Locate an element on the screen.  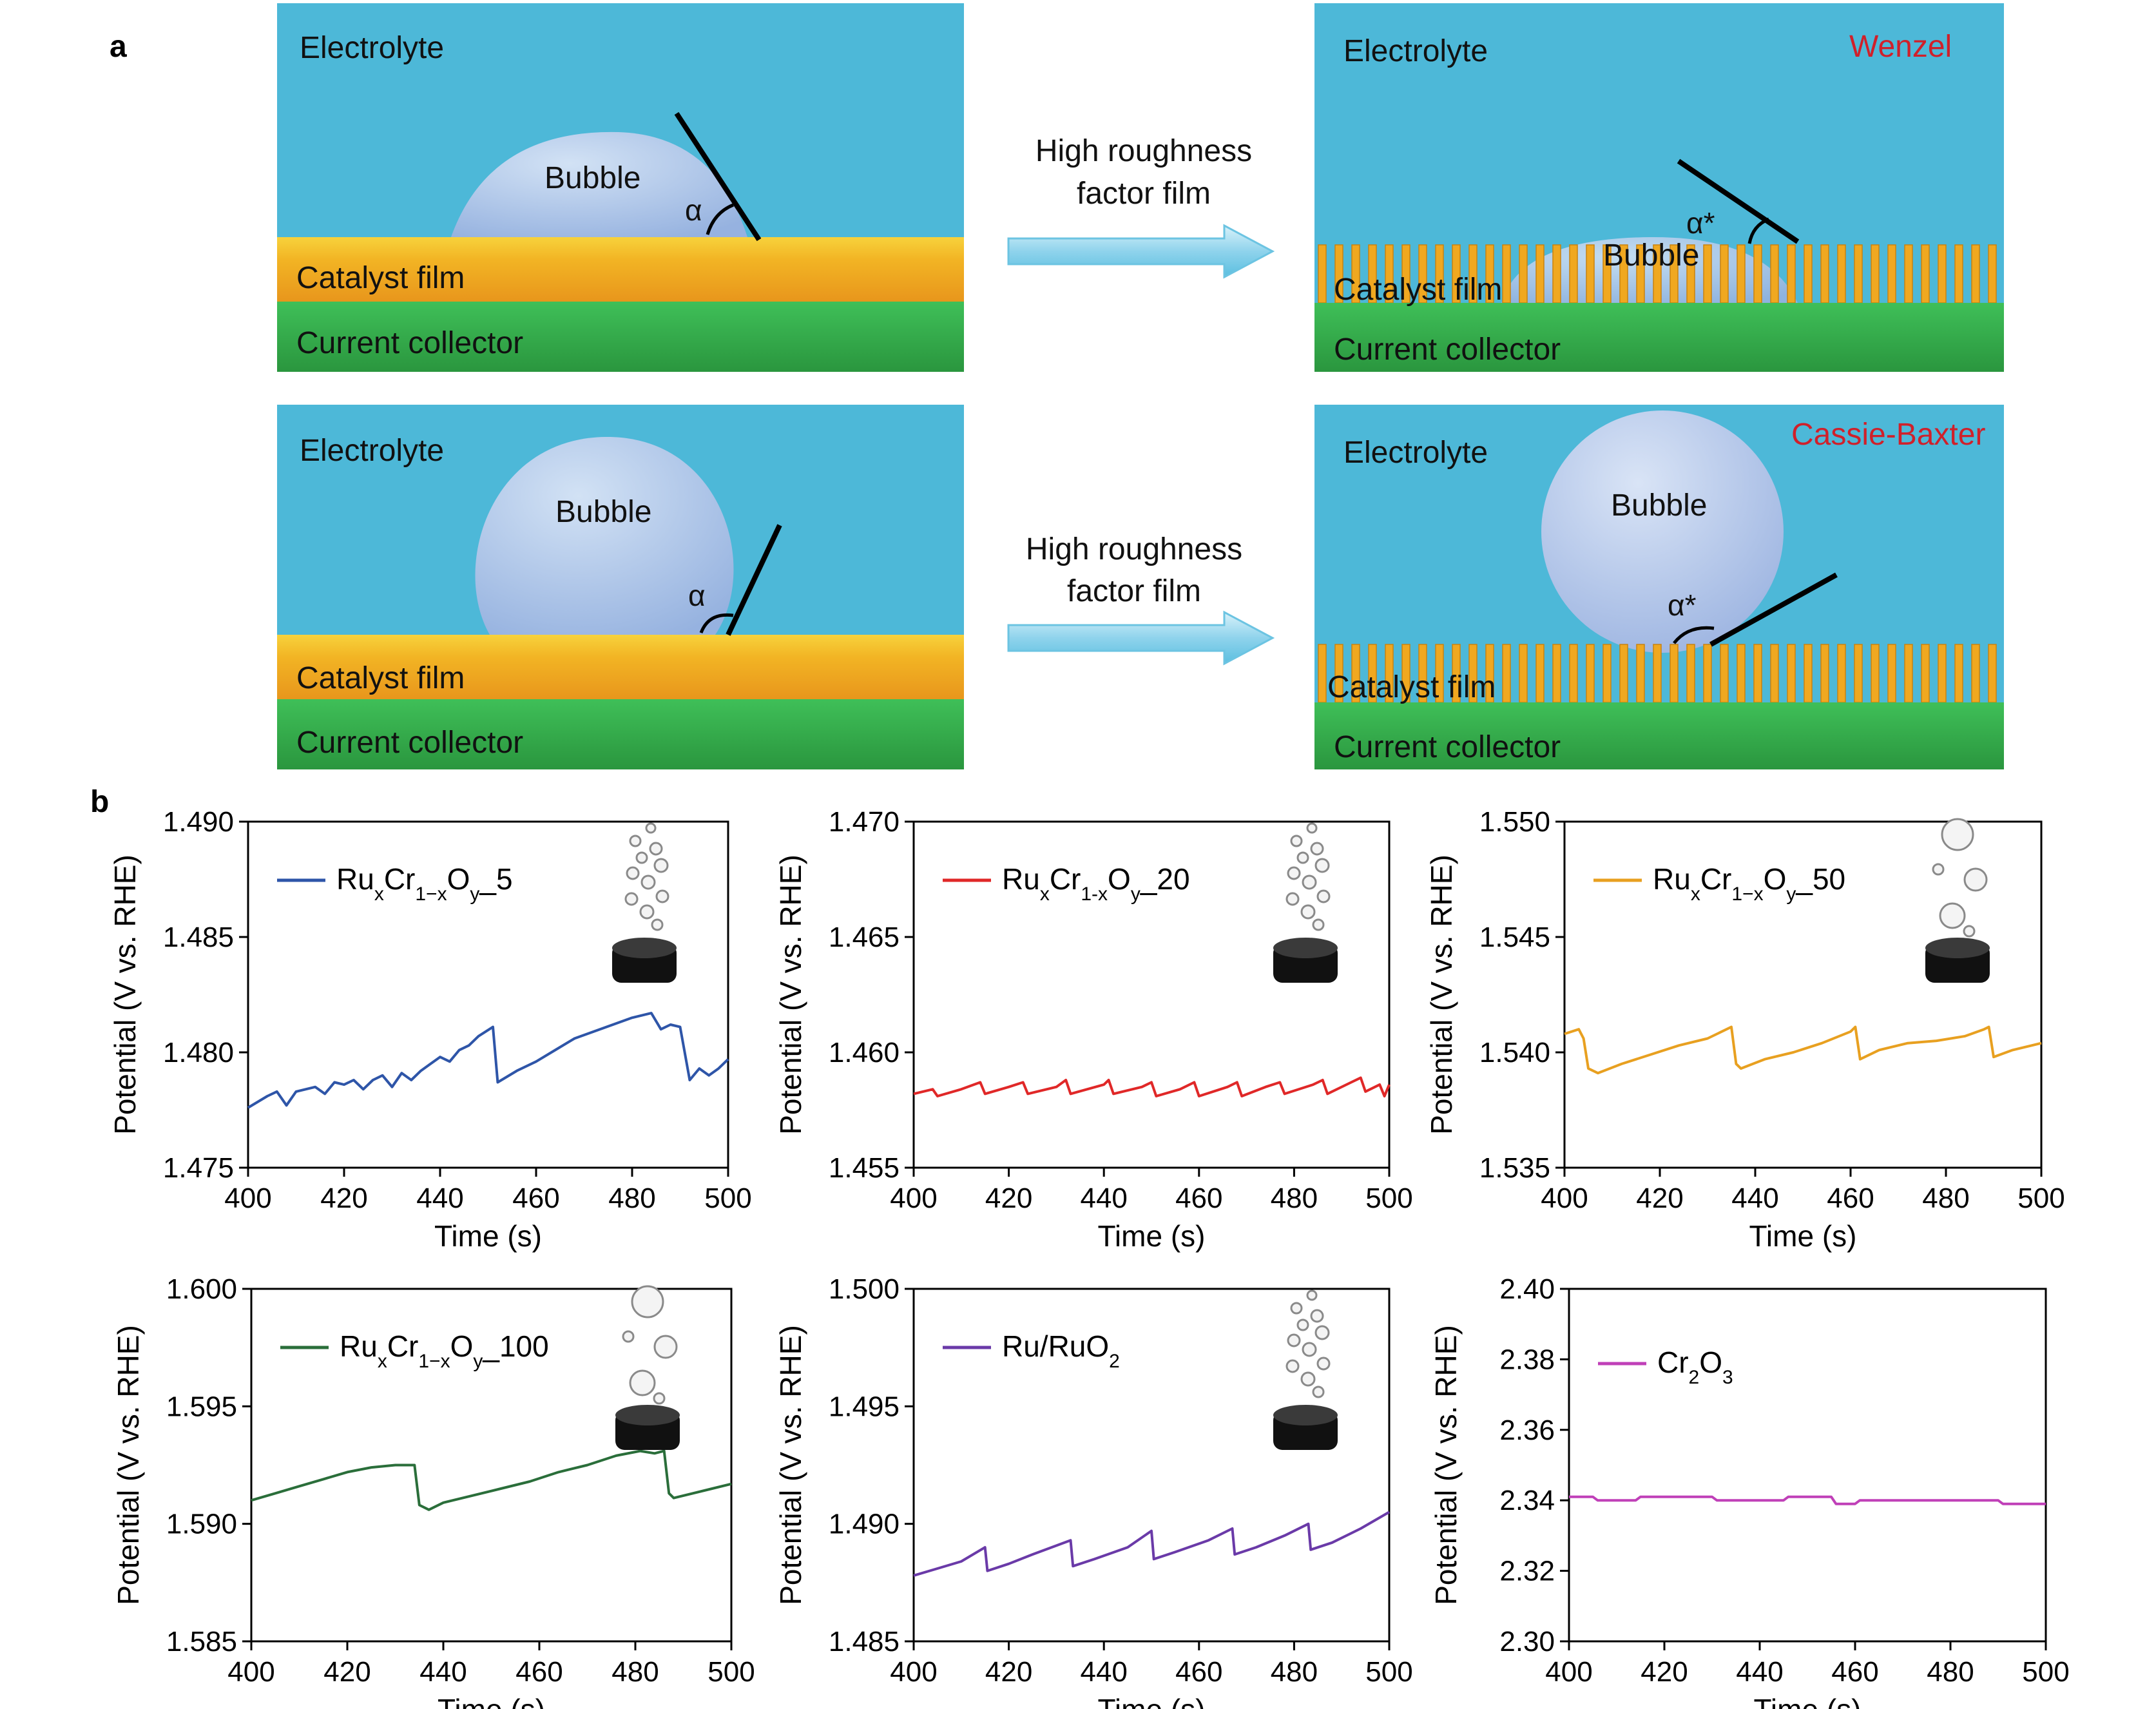
y-tick-label: 1.490 is located at coordinates (865, 1524).